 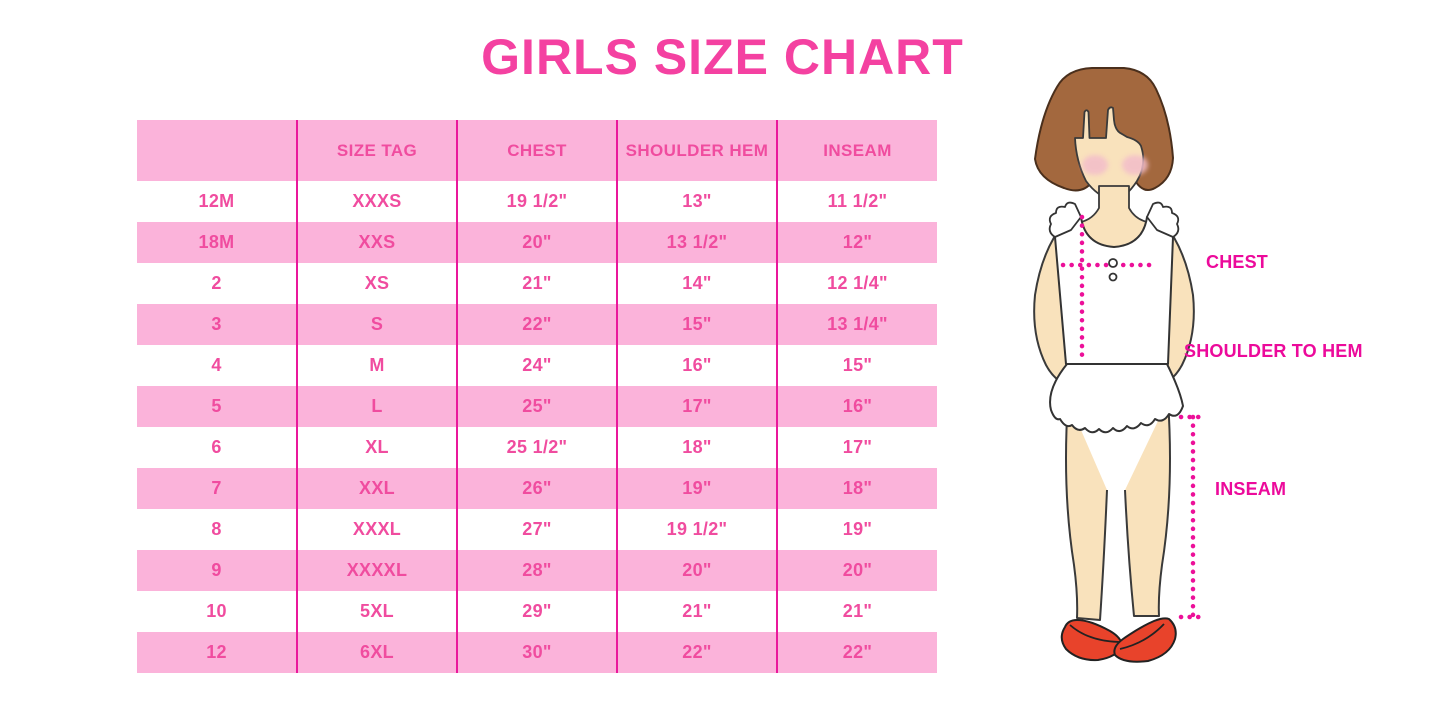 What do you see at coordinates (856, 529) in the screenshot?
I see `cell-inseam: 19"` at bounding box center [856, 529].